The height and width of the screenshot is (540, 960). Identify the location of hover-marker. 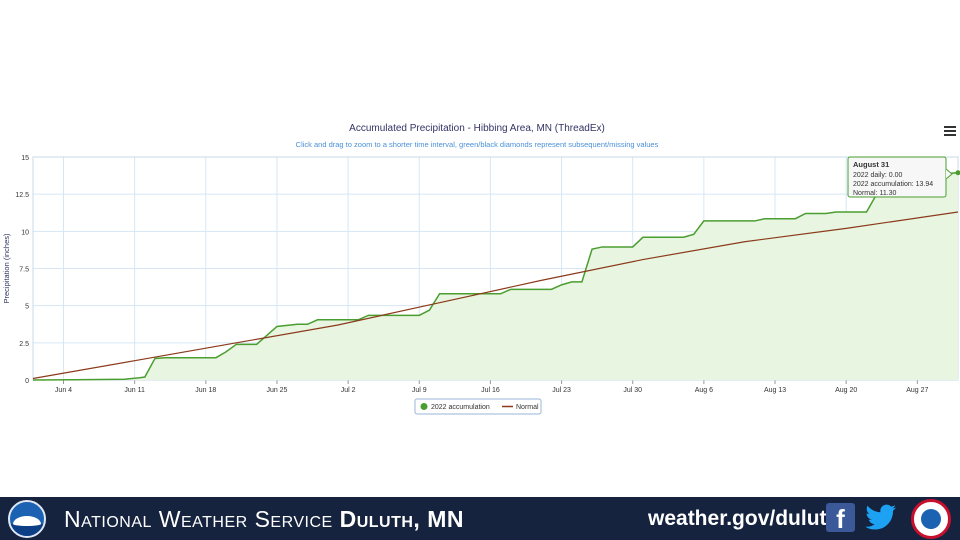
(957, 173).